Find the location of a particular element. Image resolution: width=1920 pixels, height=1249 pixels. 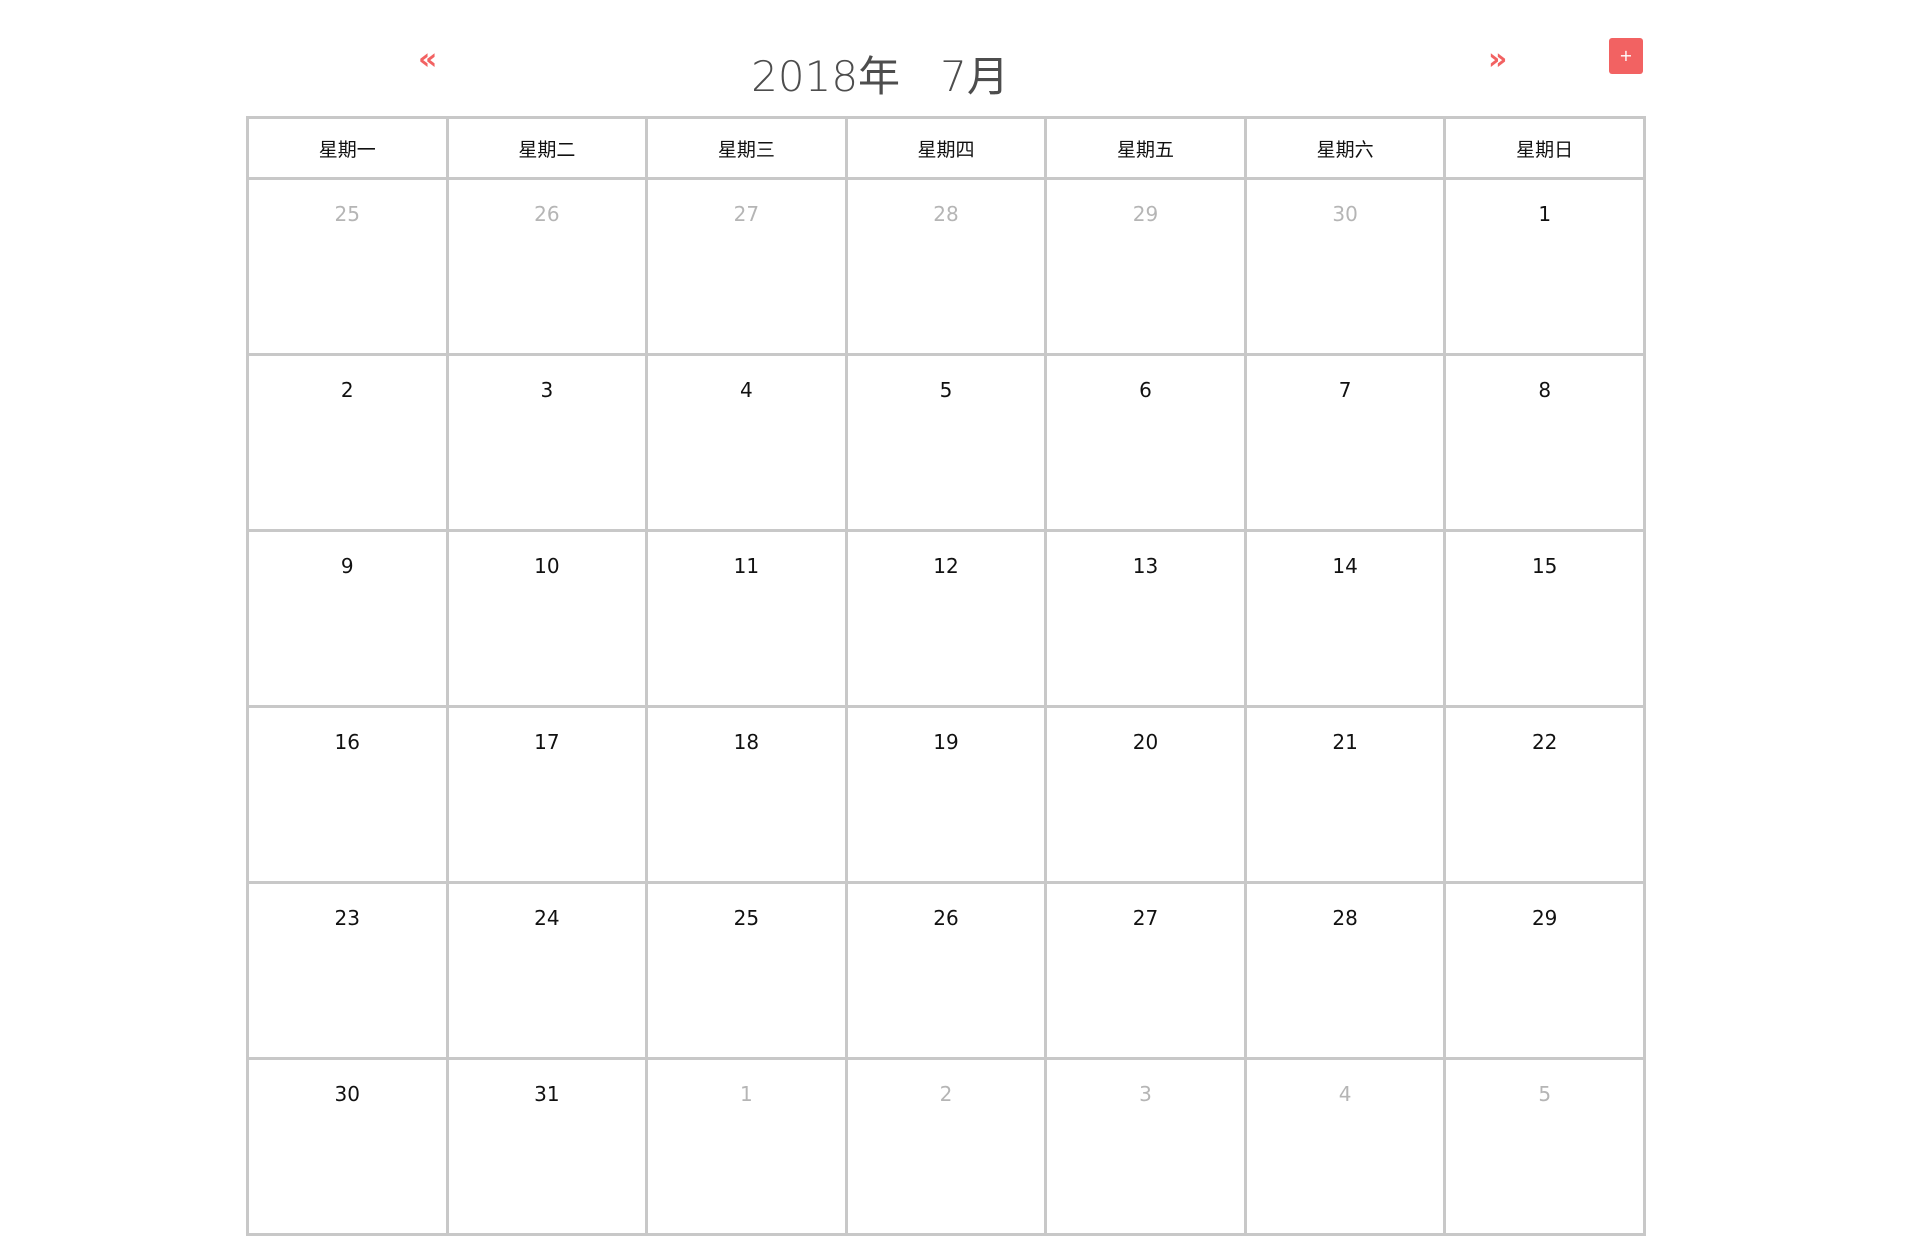

day-cell: 4 is located at coordinates (746, 442).